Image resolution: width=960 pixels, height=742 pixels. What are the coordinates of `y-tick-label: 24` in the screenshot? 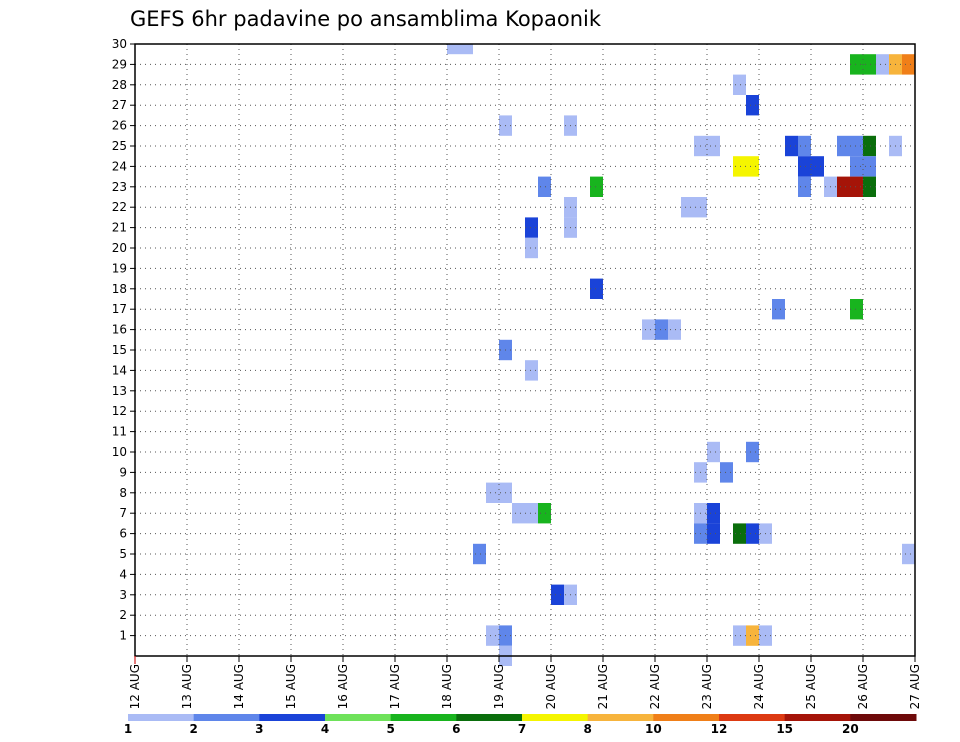 It's located at (119, 166).